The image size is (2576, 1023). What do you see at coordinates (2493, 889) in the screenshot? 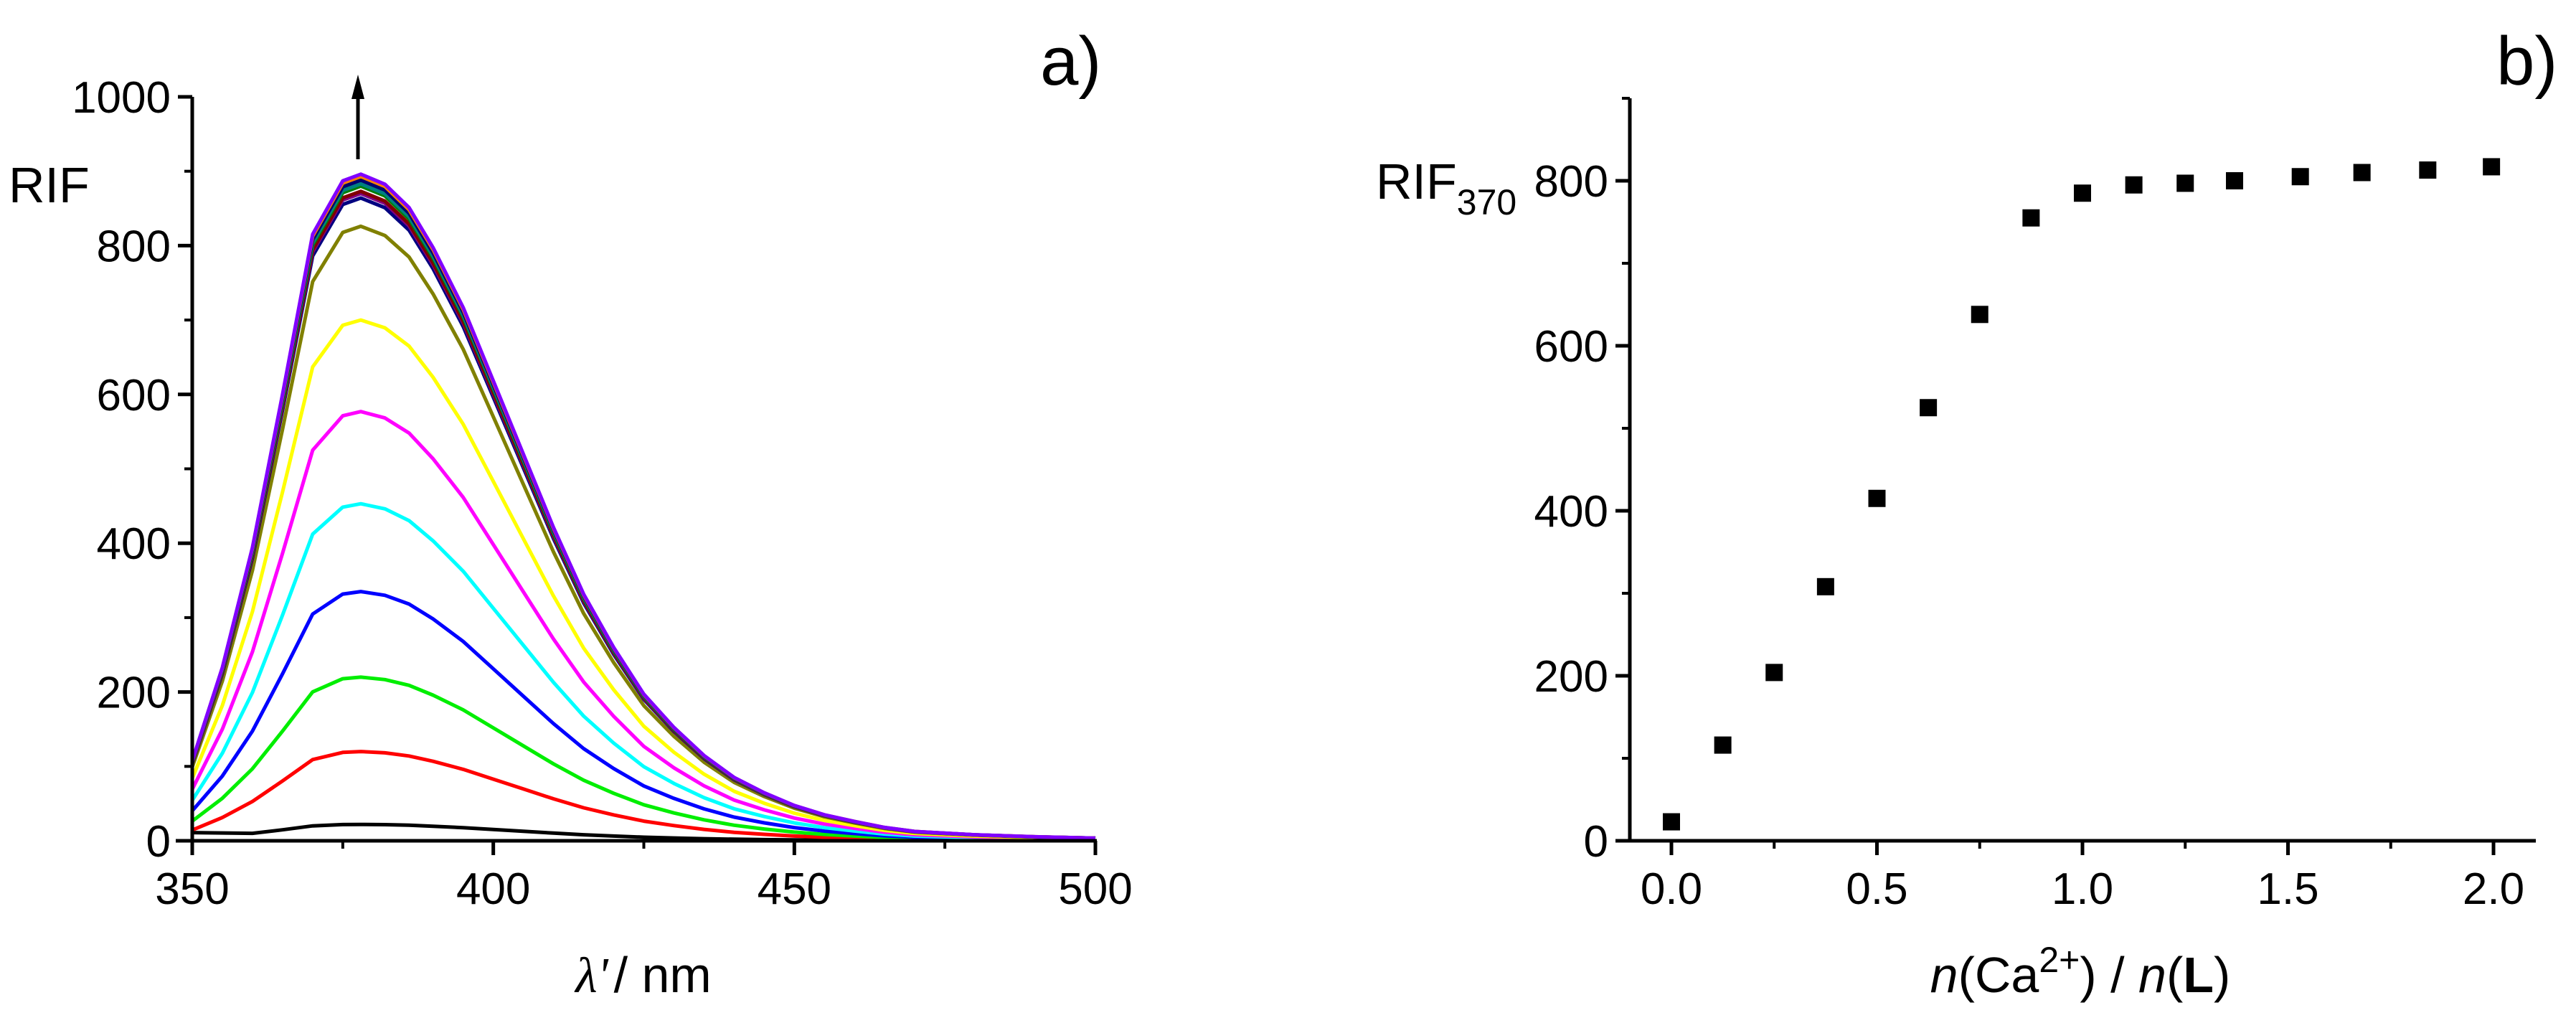
I see `x-tick-label: 2.0` at bounding box center [2493, 889].